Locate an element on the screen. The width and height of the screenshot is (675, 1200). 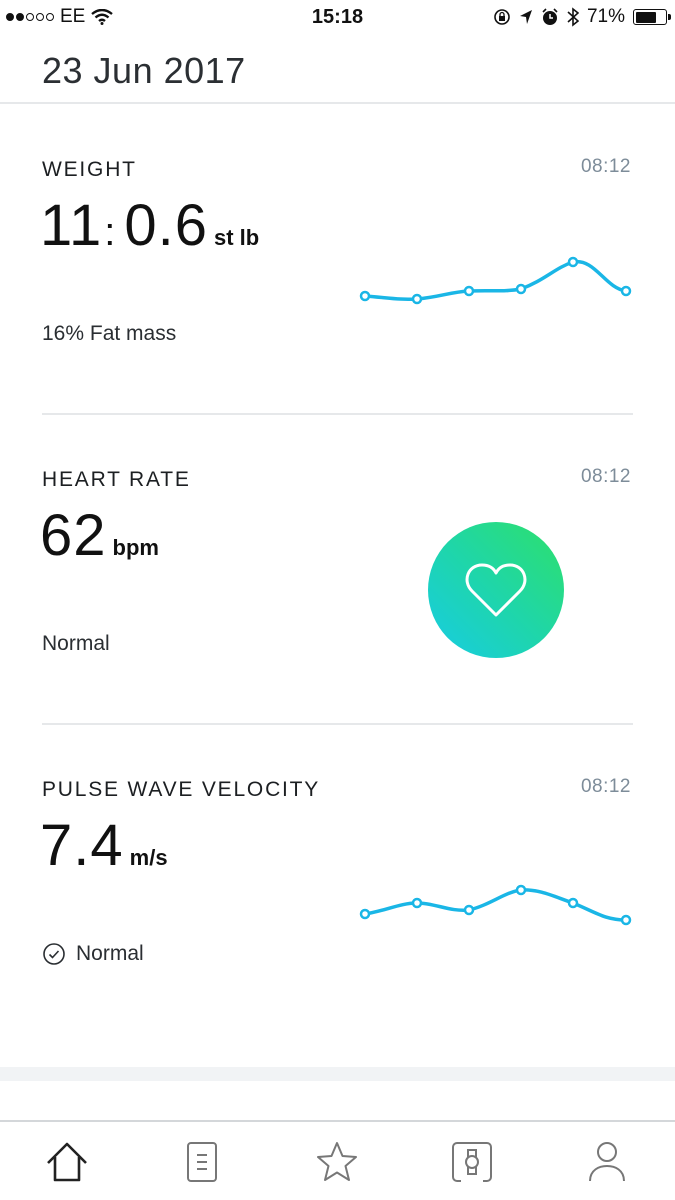
value-number: 11: 0.6 is located at coordinates (124, 225).